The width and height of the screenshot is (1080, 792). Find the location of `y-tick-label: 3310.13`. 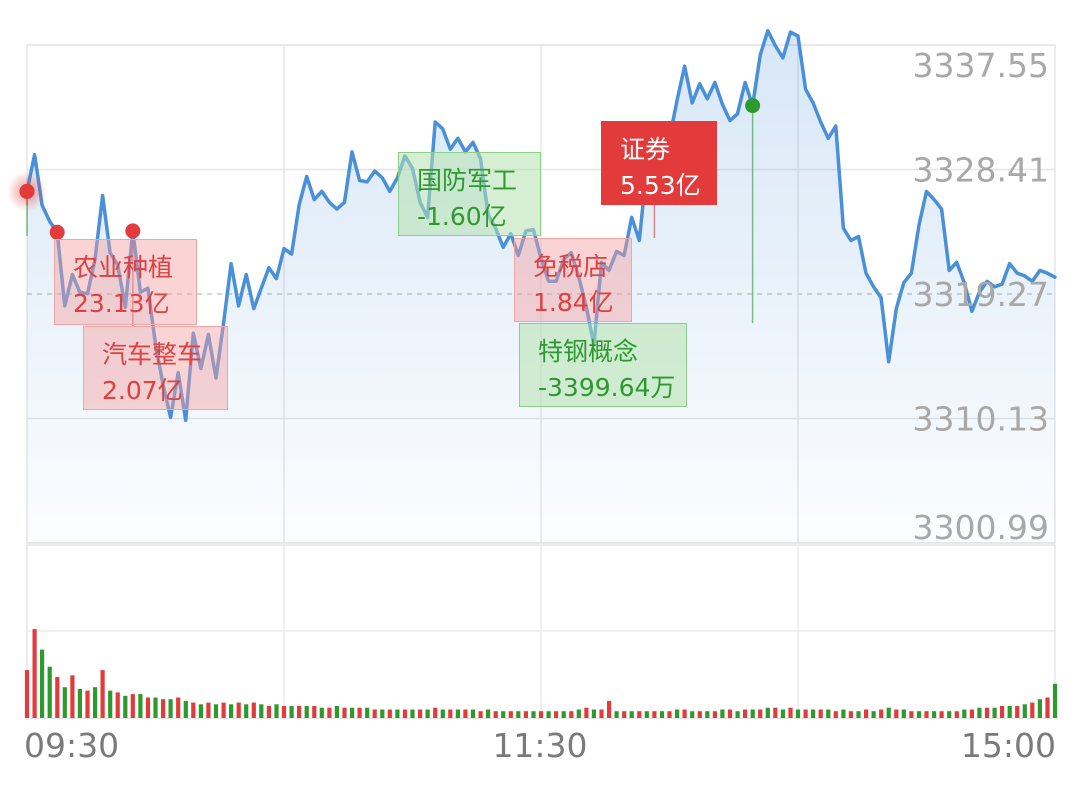

y-tick-label: 3310.13 is located at coordinates (981, 419).